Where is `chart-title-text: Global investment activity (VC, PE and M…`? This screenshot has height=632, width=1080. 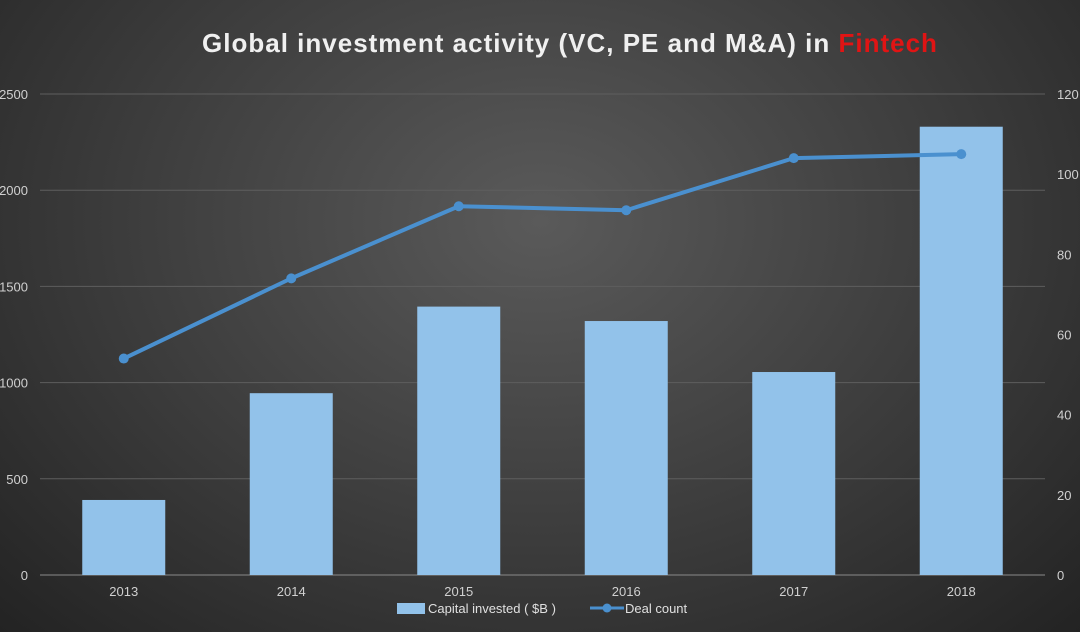 chart-title-text: Global investment activity (VC, PE and M… is located at coordinates (520, 43).